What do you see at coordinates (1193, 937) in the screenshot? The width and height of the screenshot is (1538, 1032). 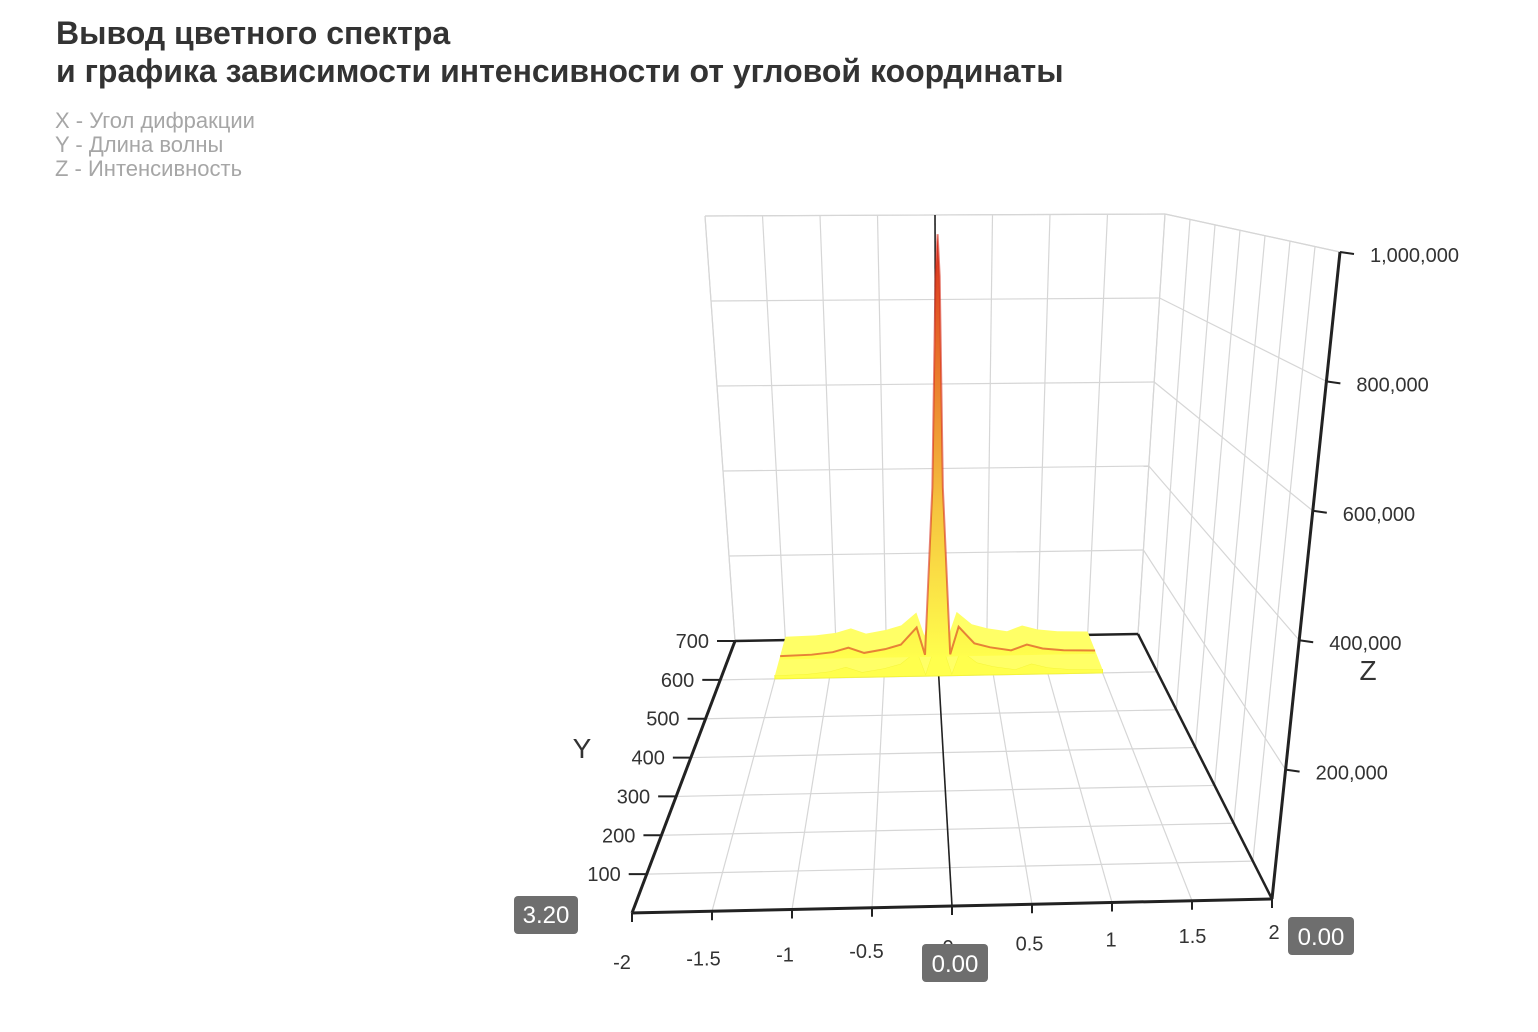 I see `x-tick-label: 1.5` at bounding box center [1193, 937].